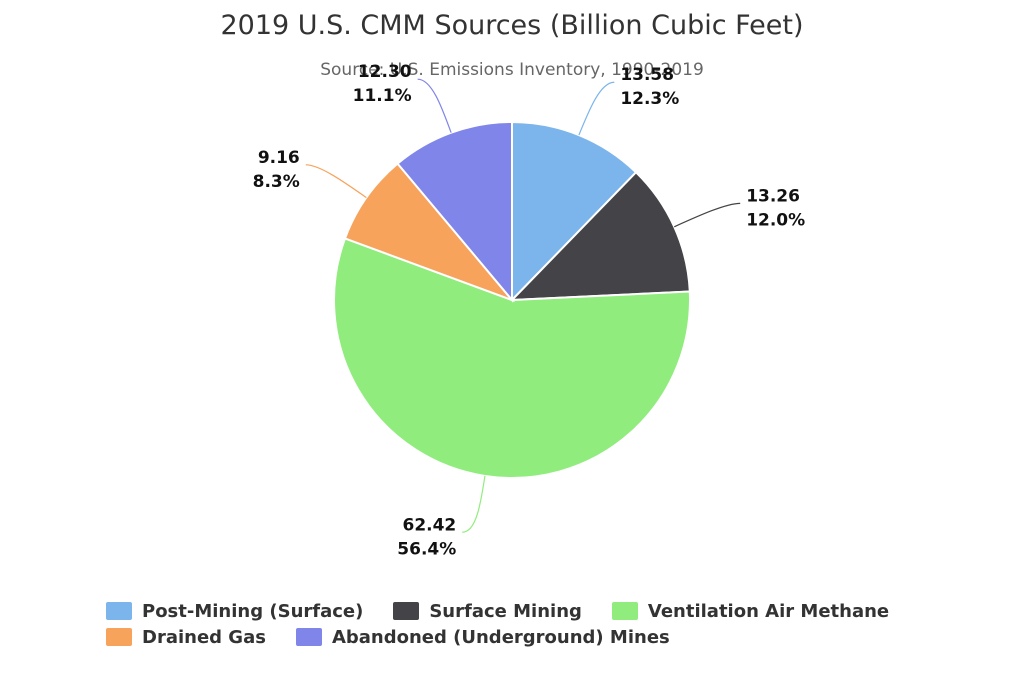  What do you see at coordinates (773, 196) in the screenshot?
I see `value-label: 13.26` at bounding box center [773, 196].